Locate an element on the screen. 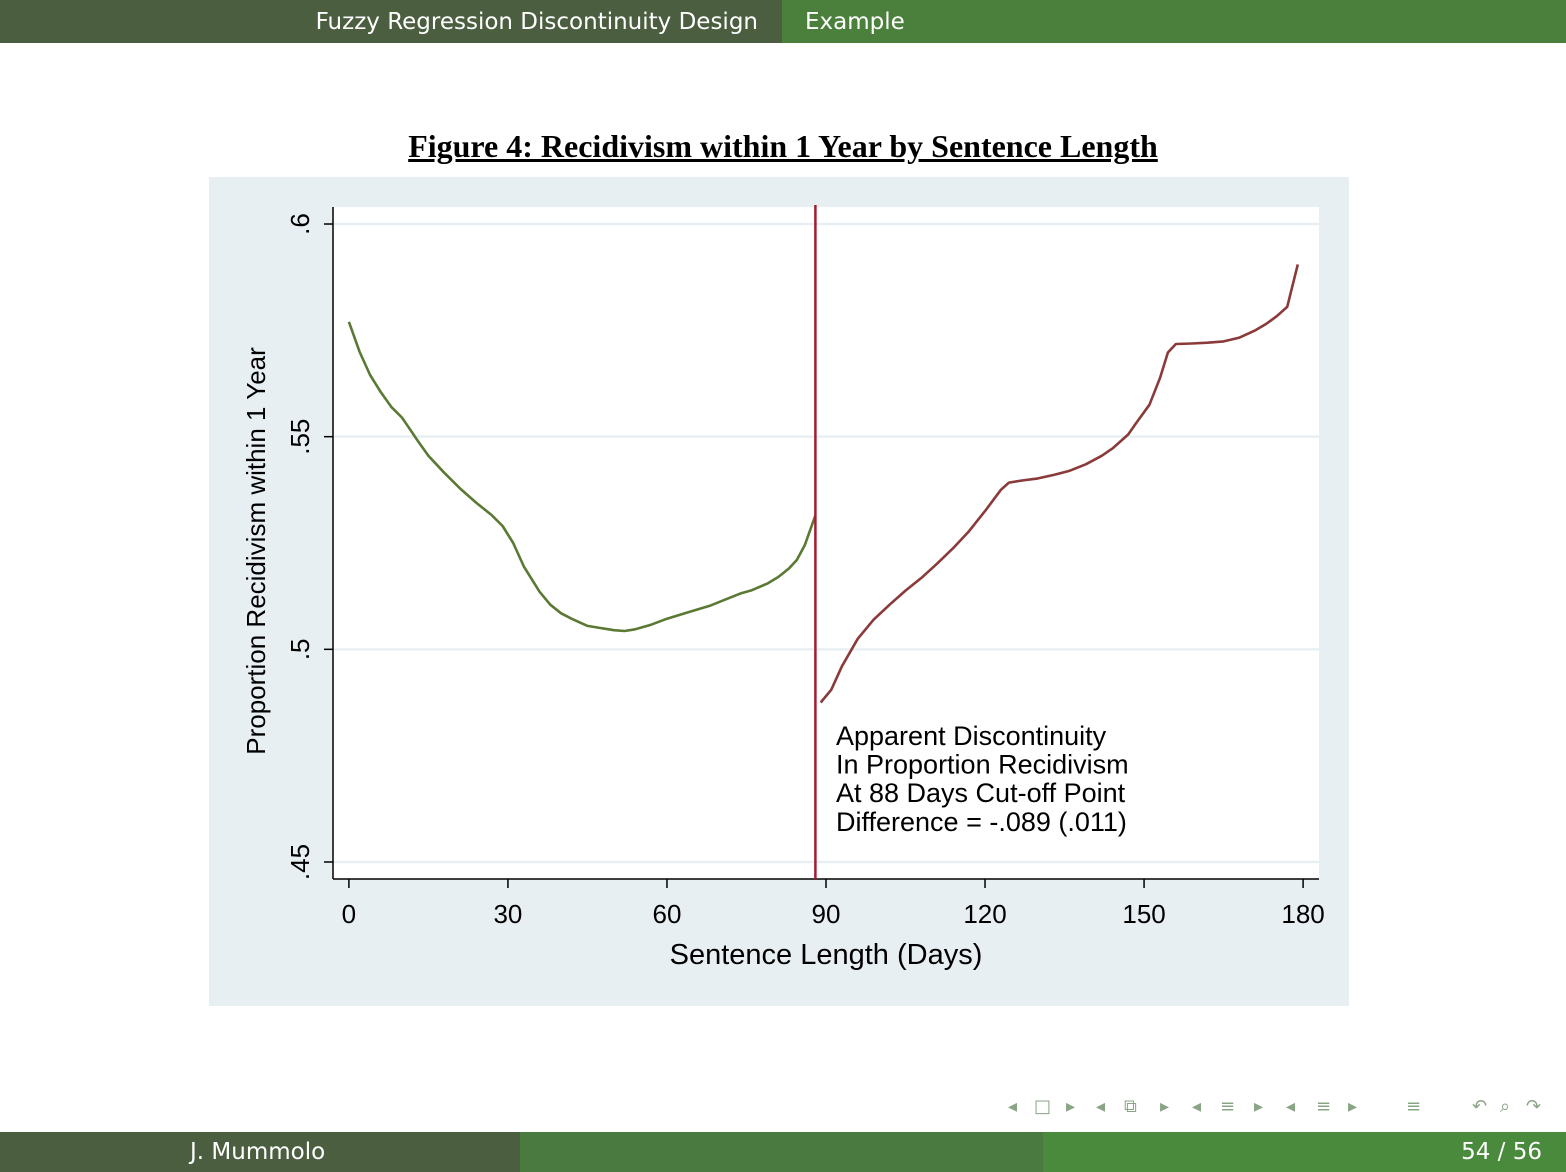  footer-bar: J. Mummolo 54 / 56 is located at coordinates (783, 1152).